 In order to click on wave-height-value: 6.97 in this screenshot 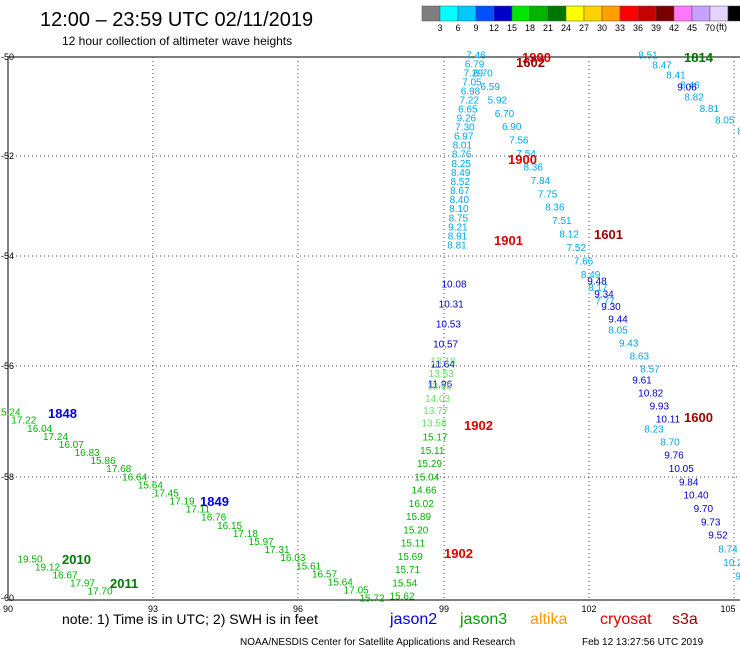, I will do `click(464, 137)`.